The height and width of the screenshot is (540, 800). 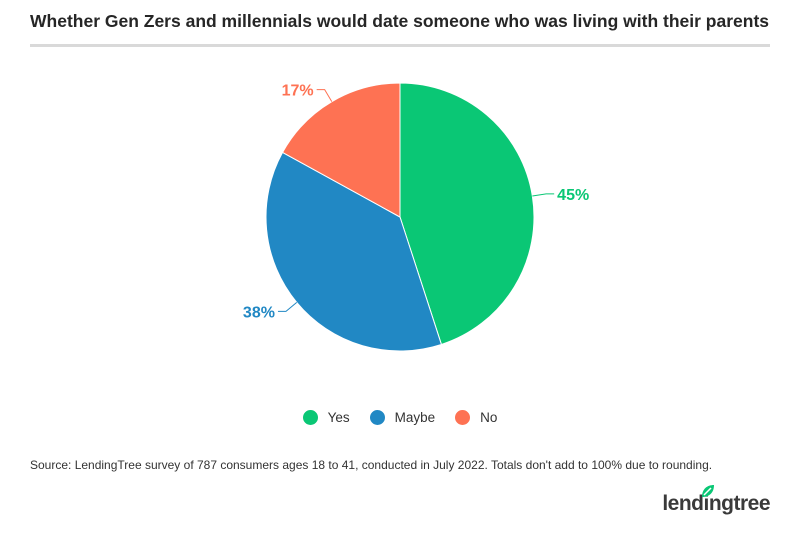 I want to click on legend-item-maybe: Maybe, so click(x=402, y=417).